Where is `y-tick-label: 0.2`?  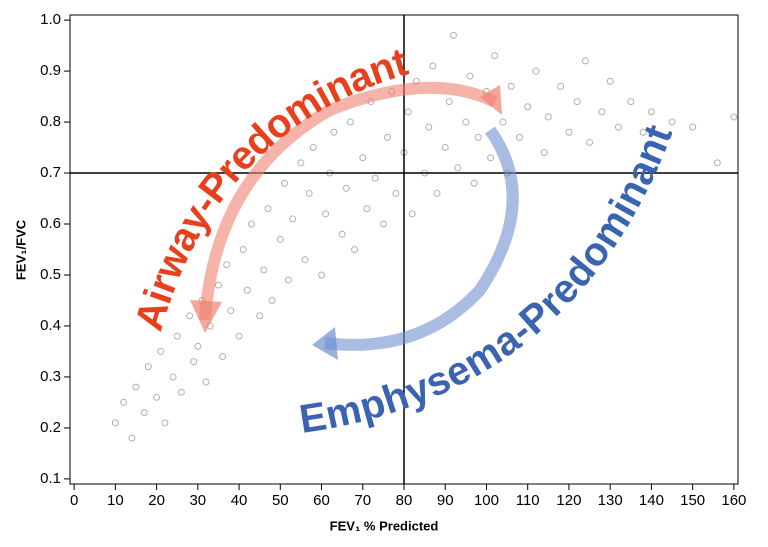 y-tick-label: 0.2 is located at coordinates (50, 427).